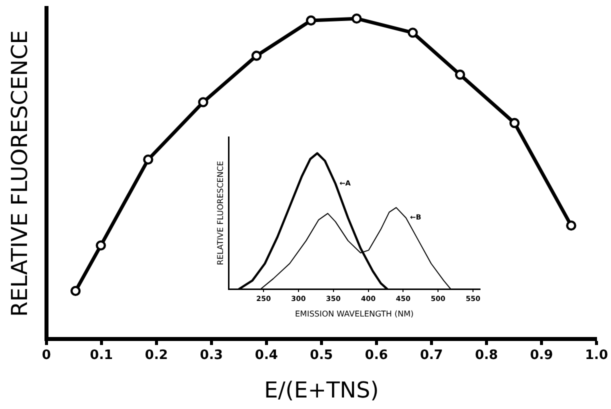 This screenshot has width=611, height=409. What do you see at coordinates (156, 356) in the screenshot?
I see `x-tick-label: 0.2` at bounding box center [156, 356].